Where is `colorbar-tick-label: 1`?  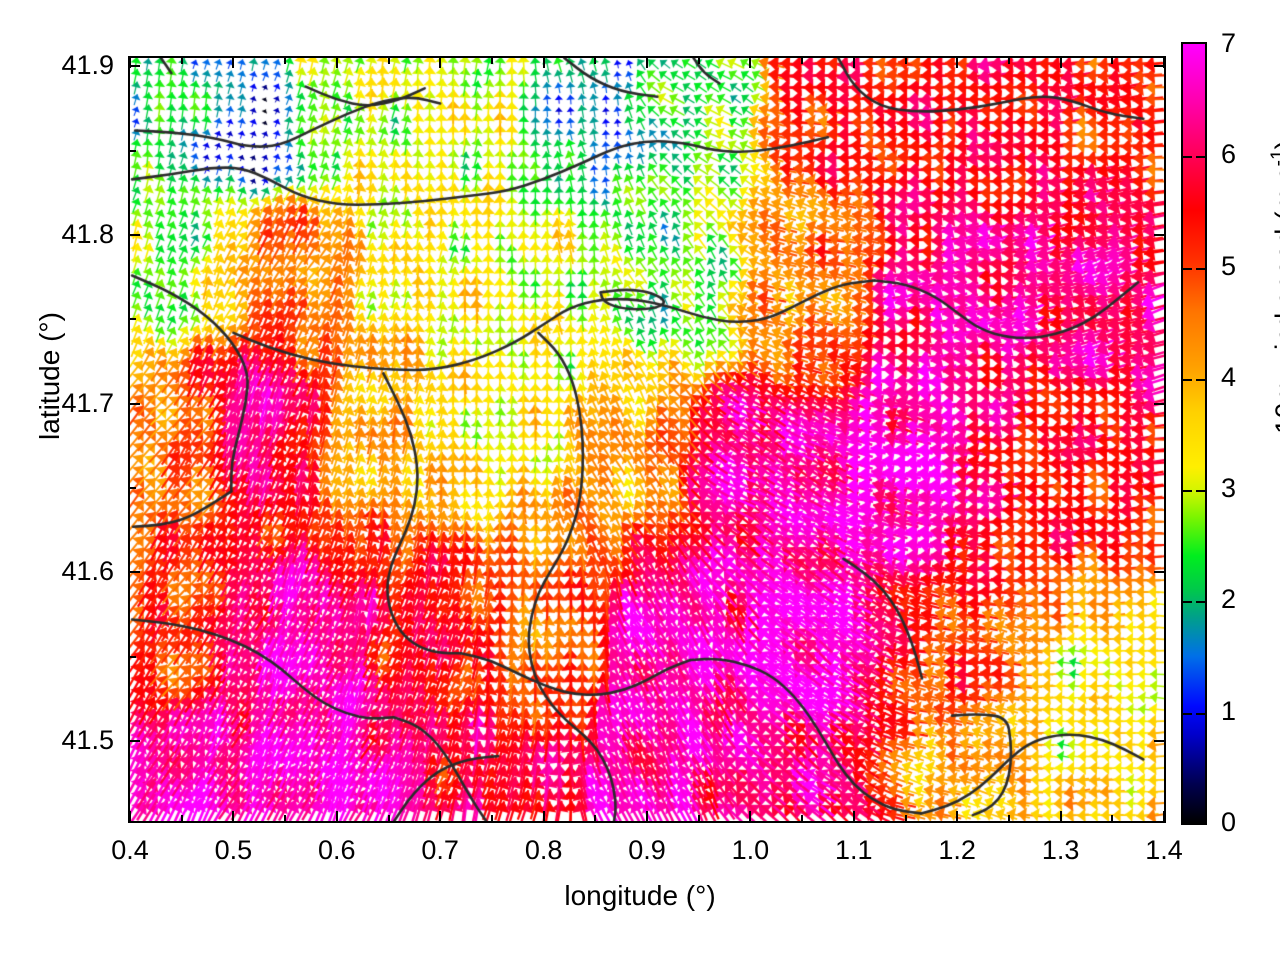
colorbar-tick-label: 1 is located at coordinates (1229, 710).